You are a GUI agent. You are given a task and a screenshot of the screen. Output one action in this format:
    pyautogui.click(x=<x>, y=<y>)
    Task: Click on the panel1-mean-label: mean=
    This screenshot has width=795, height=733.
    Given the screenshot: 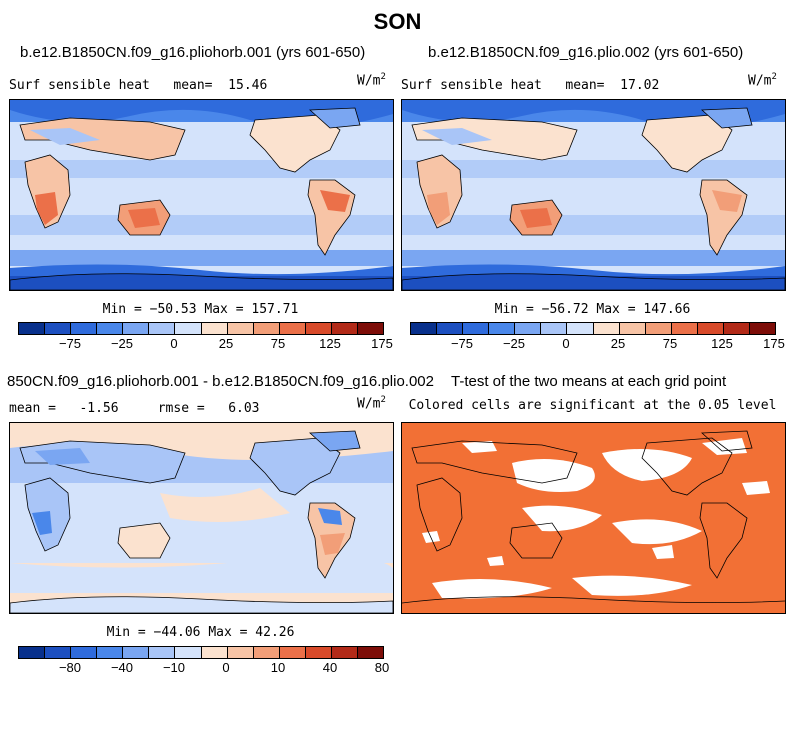 What is the action you would take?
    pyautogui.click(x=193, y=85)
    